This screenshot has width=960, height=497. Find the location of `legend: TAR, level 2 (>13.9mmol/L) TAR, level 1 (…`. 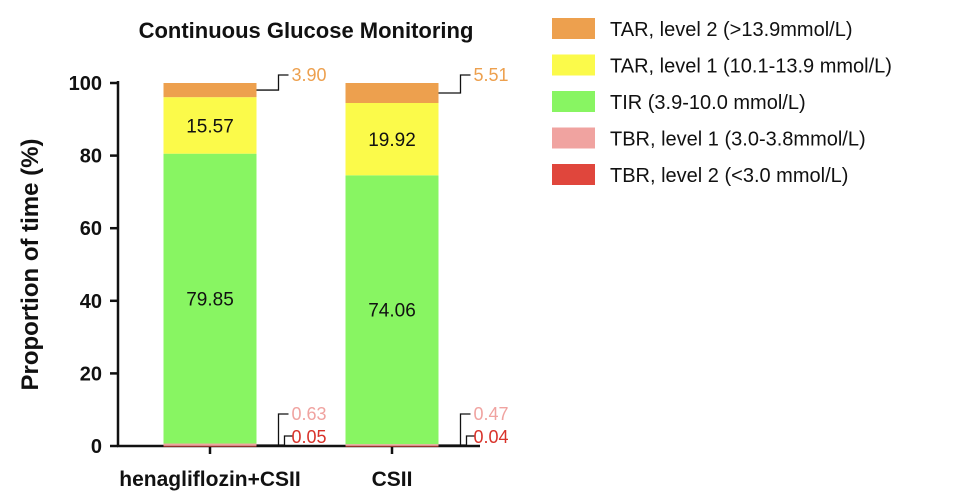

legend: TAR, level 2 (>13.9mmol/L) TAR, level 1 (… is located at coordinates (722, 102).